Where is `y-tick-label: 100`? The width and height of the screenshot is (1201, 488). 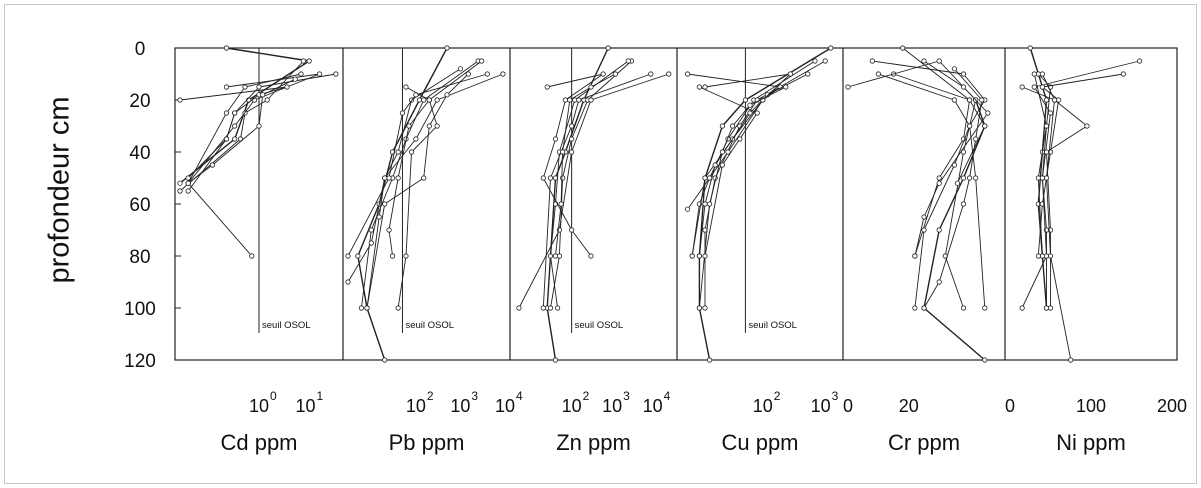
y-tick-label: 100 is located at coordinates (140, 309).